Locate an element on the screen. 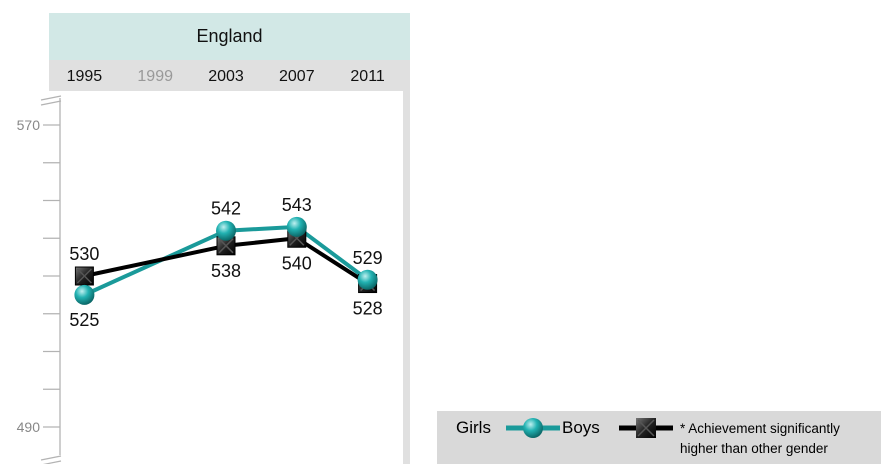 This screenshot has height=464, width=881. legend-girls-icon is located at coordinates (533, 428).